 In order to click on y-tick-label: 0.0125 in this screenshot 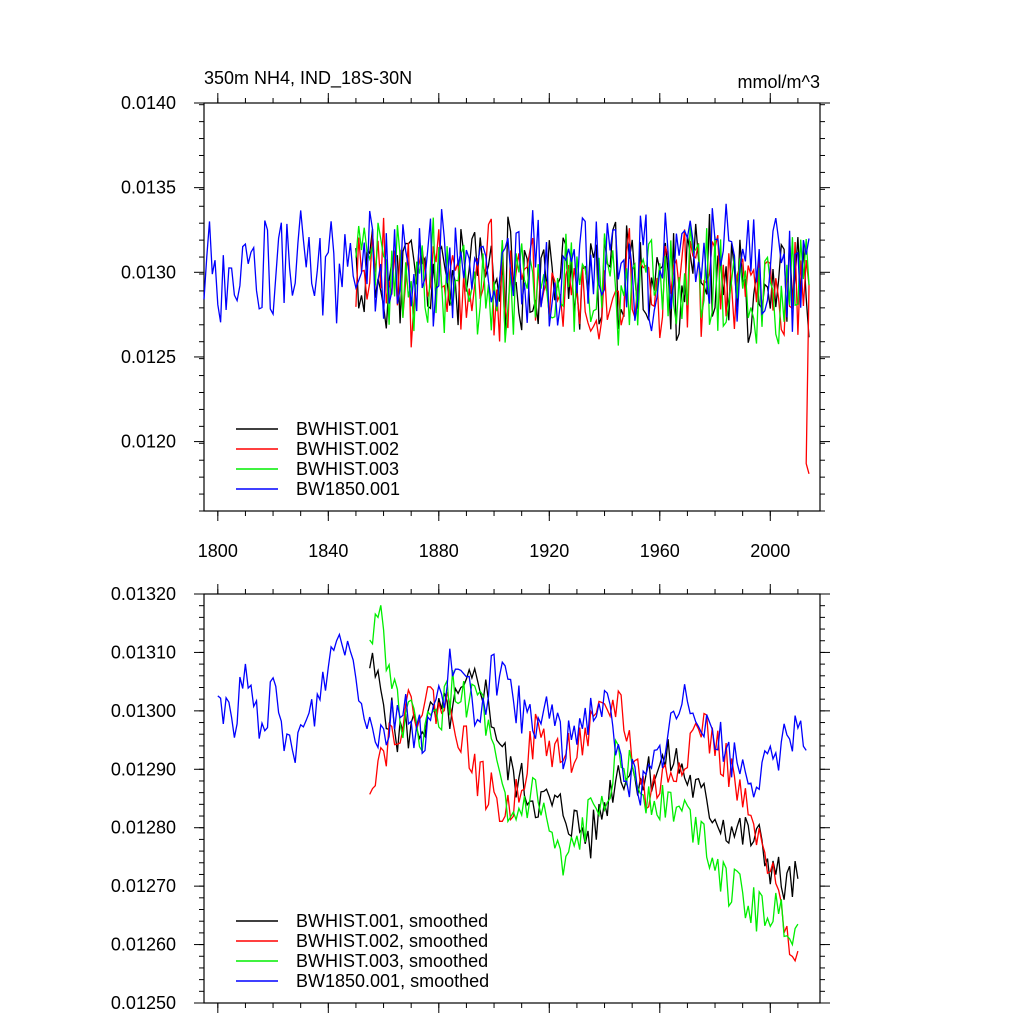, I will do `click(148, 357)`.